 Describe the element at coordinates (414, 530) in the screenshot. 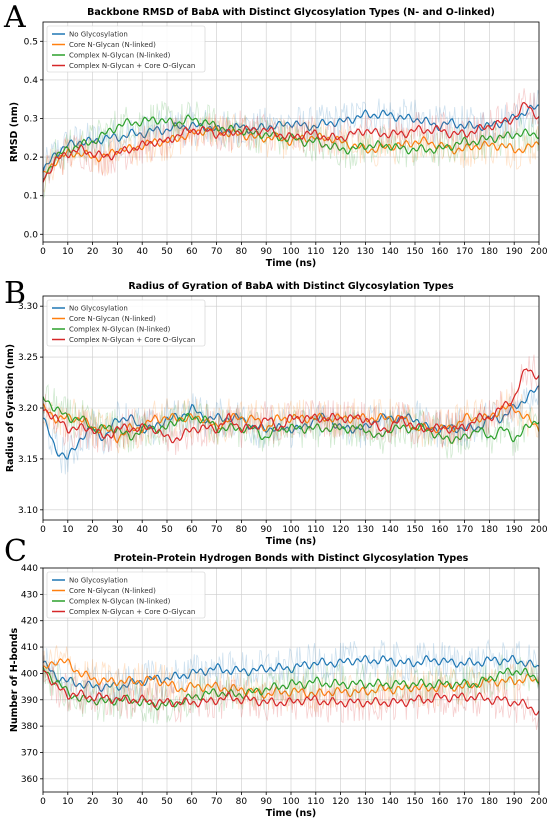

I see `x-tick-label: 150` at that location.